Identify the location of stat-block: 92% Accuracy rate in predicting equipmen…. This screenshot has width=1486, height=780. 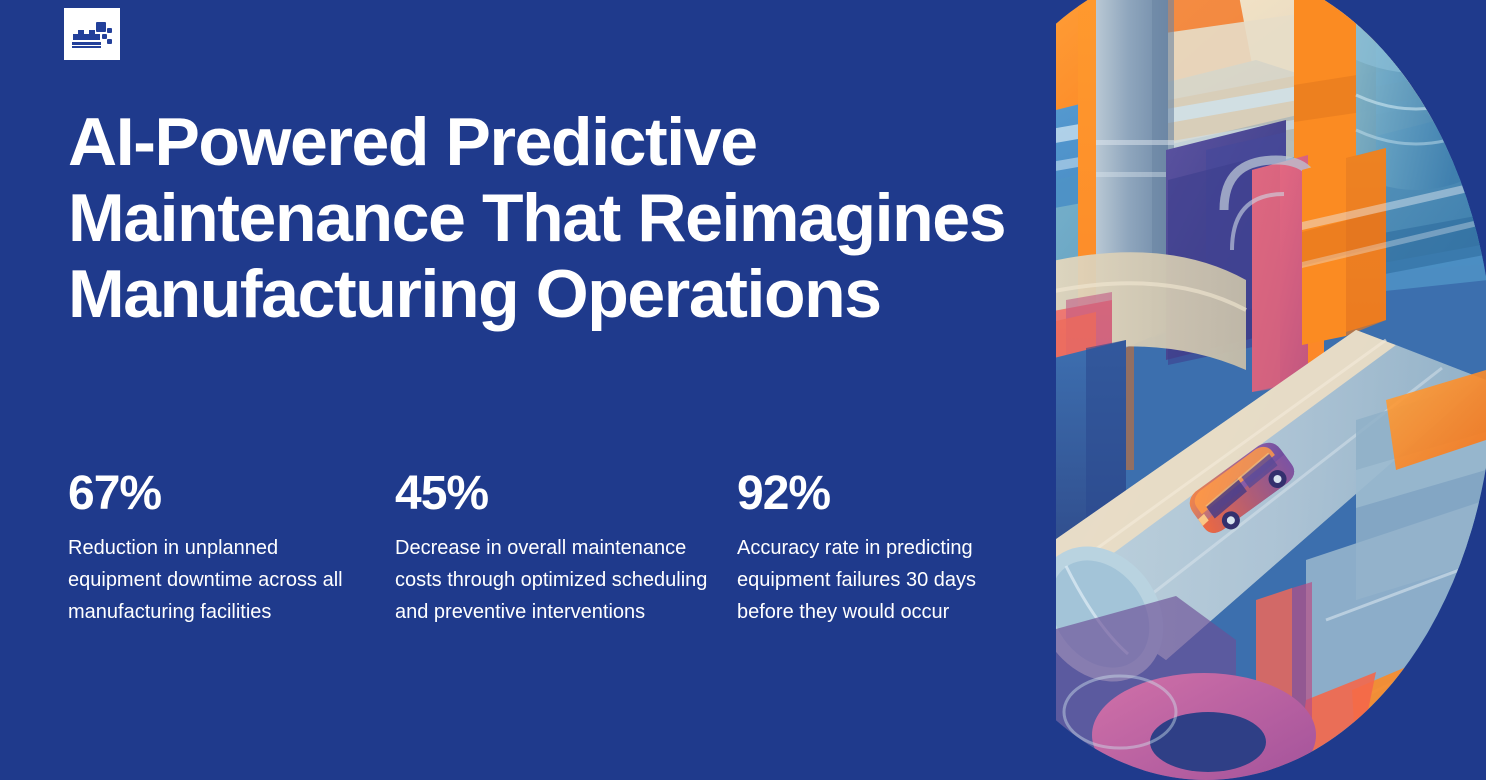
(897, 547).